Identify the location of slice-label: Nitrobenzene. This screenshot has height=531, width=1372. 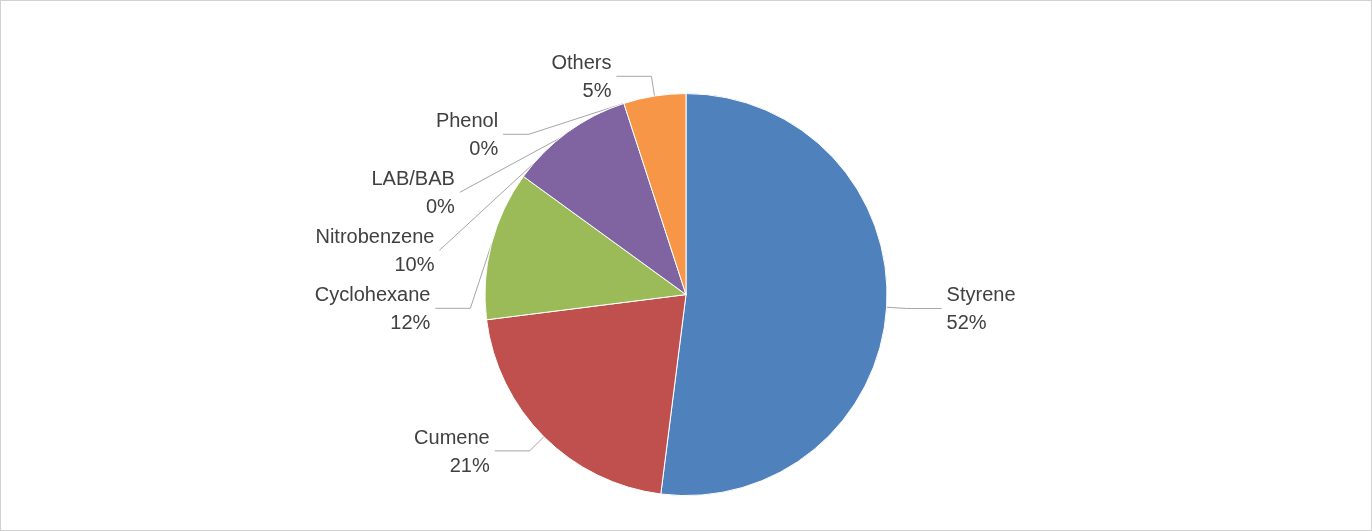
(375, 236).